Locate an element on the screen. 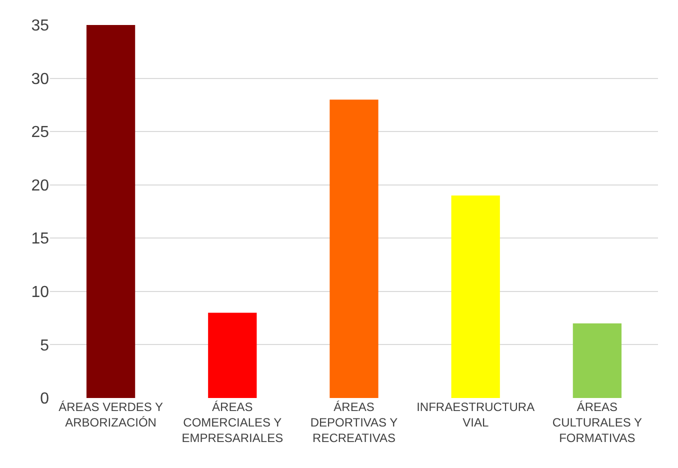 Image resolution: width=678 pixels, height=468 pixels. x-tick-label: ÁREAS VERDES Y ARBORIZACIÓN is located at coordinates (111, 415).